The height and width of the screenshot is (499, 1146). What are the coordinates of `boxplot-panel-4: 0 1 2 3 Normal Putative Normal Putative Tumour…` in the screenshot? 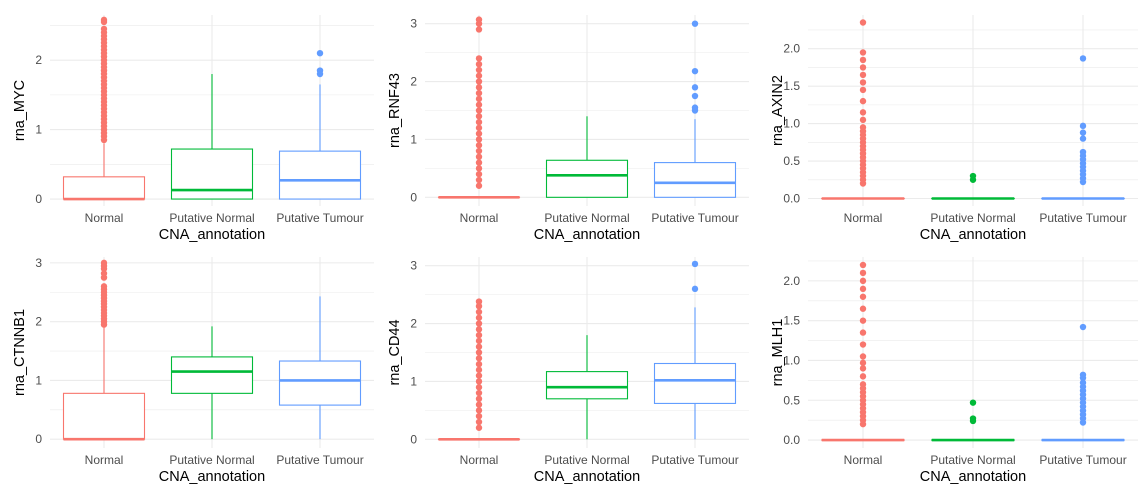 It's located at (193, 370).